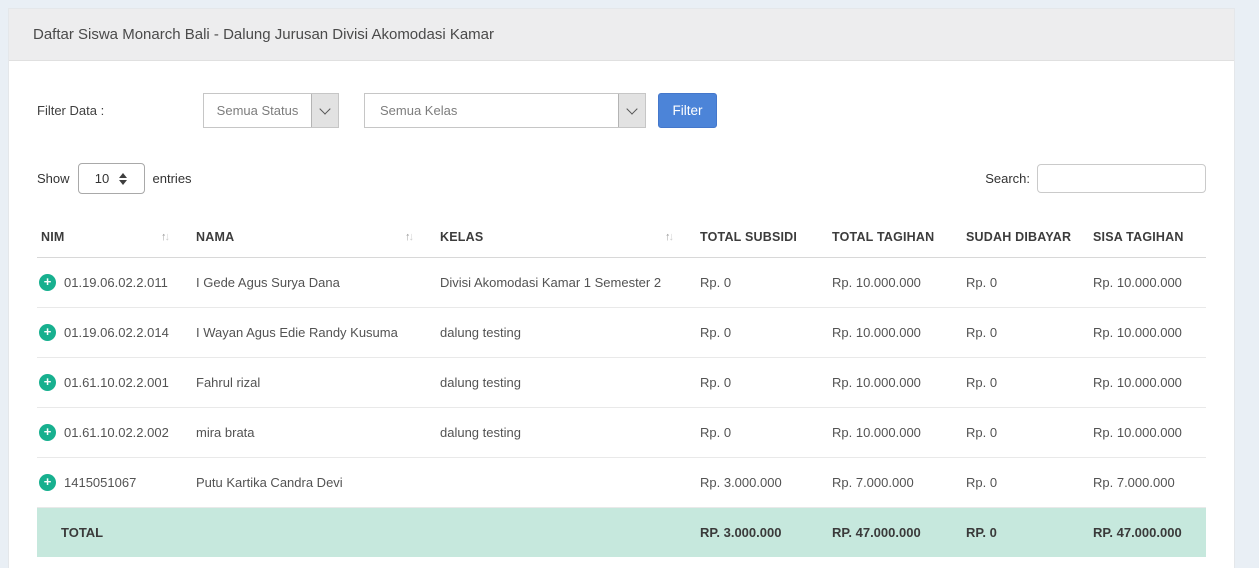 This screenshot has height=568, width=1259. What do you see at coordinates (566, 283) in the screenshot?
I see `cell-kelas: Divisi Akomodasi Kamar 1 Semester 2` at bounding box center [566, 283].